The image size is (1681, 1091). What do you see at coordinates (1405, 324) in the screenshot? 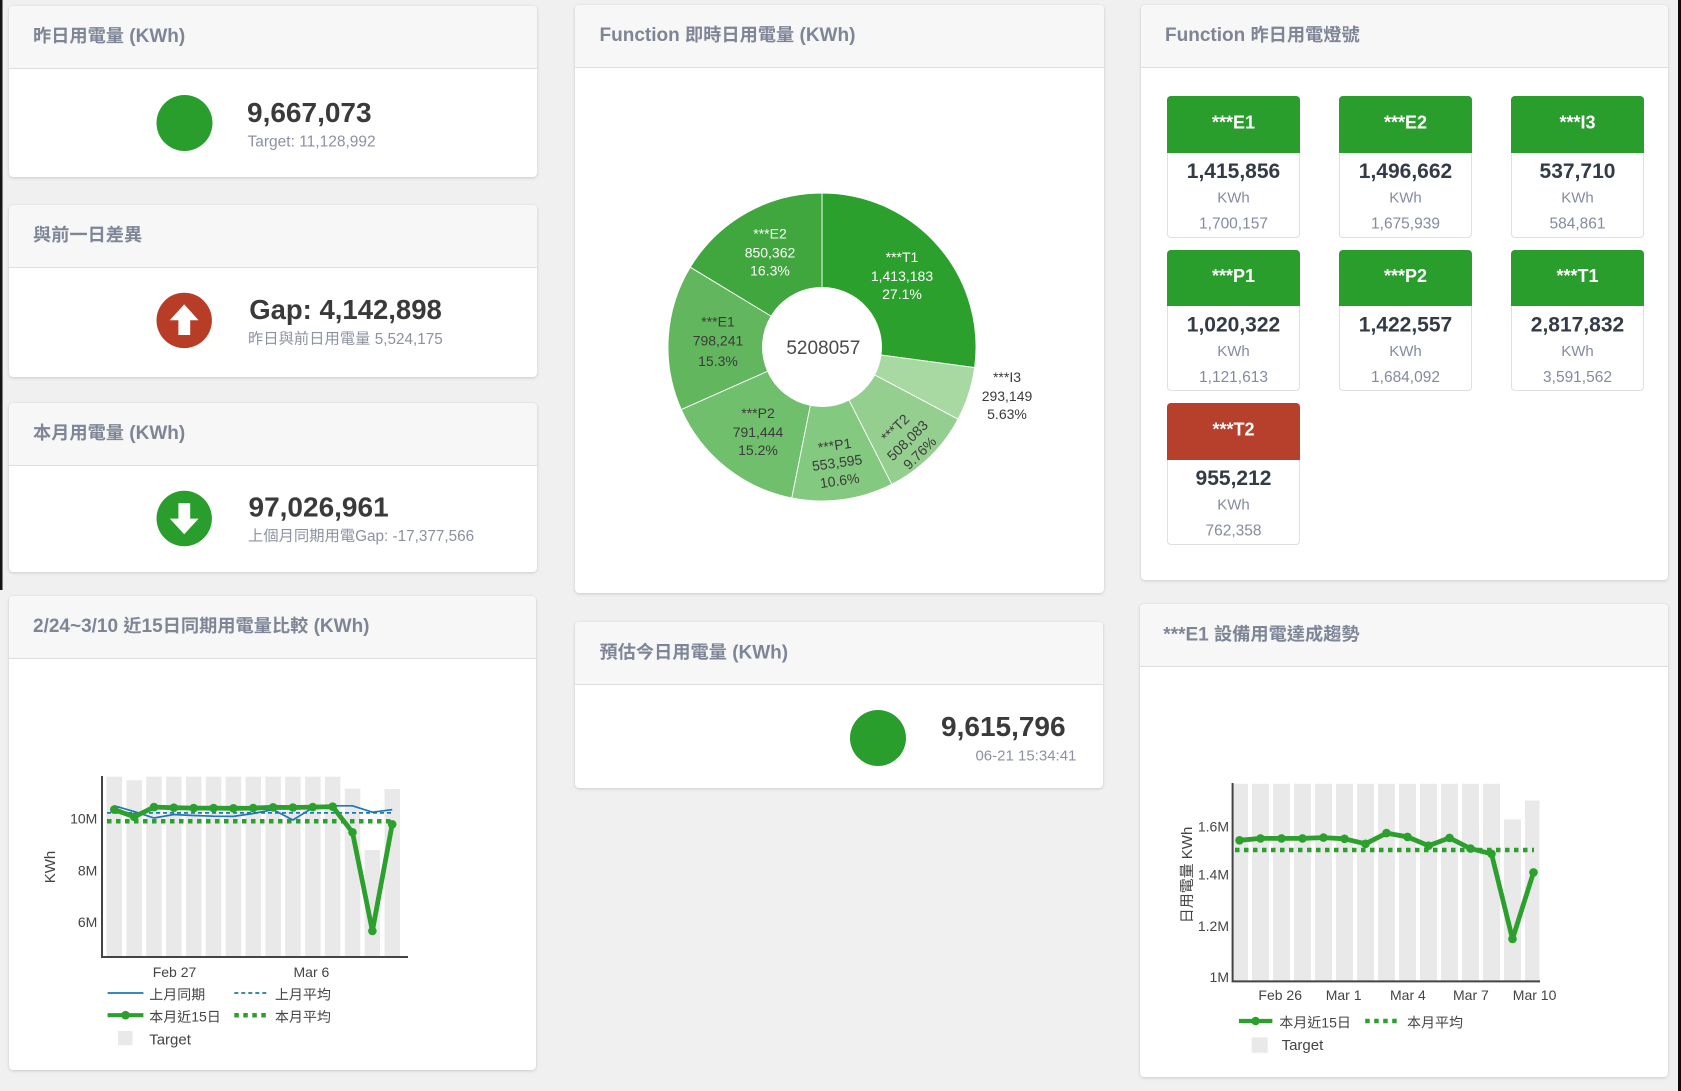
I see `svg-text: 1,422,557` at bounding box center [1405, 324].